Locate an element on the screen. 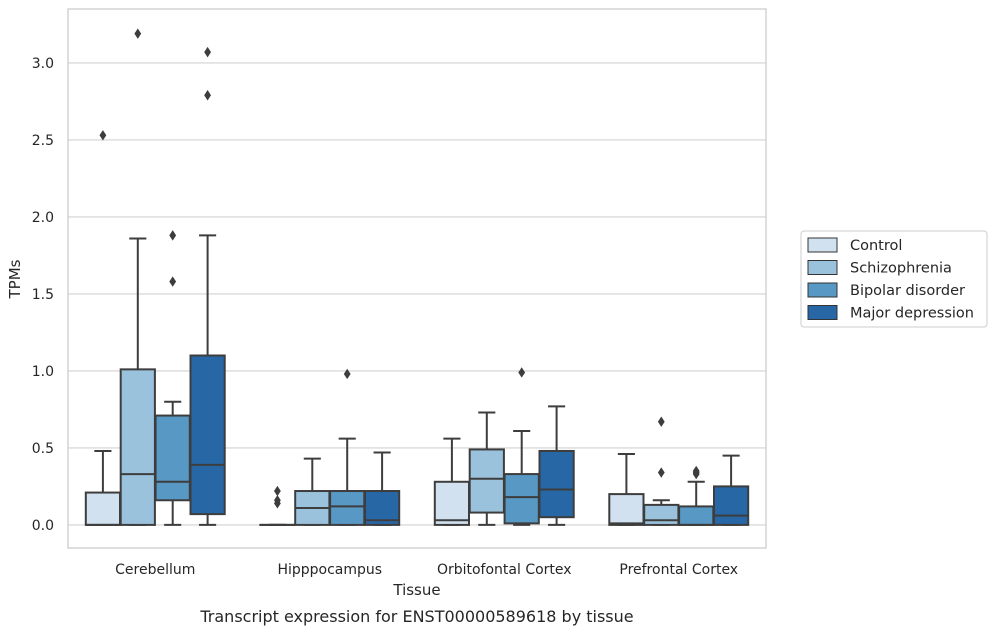 The height and width of the screenshot is (634, 997). x-tick-label: Cerebellum is located at coordinates (155, 570).